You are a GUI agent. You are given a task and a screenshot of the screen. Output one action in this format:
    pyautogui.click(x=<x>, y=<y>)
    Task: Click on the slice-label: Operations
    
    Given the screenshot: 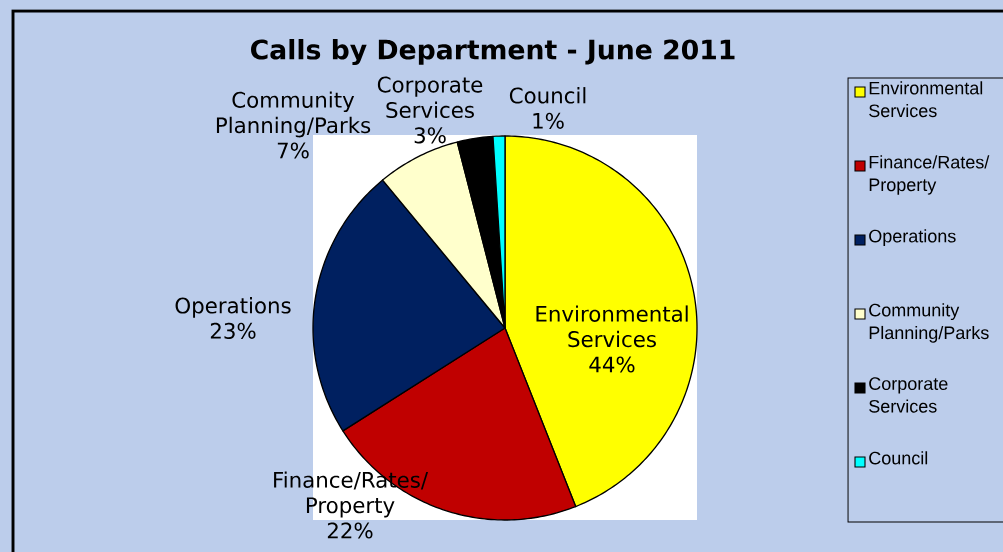 What is the action you would take?
    pyautogui.click(x=233, y=307)
    